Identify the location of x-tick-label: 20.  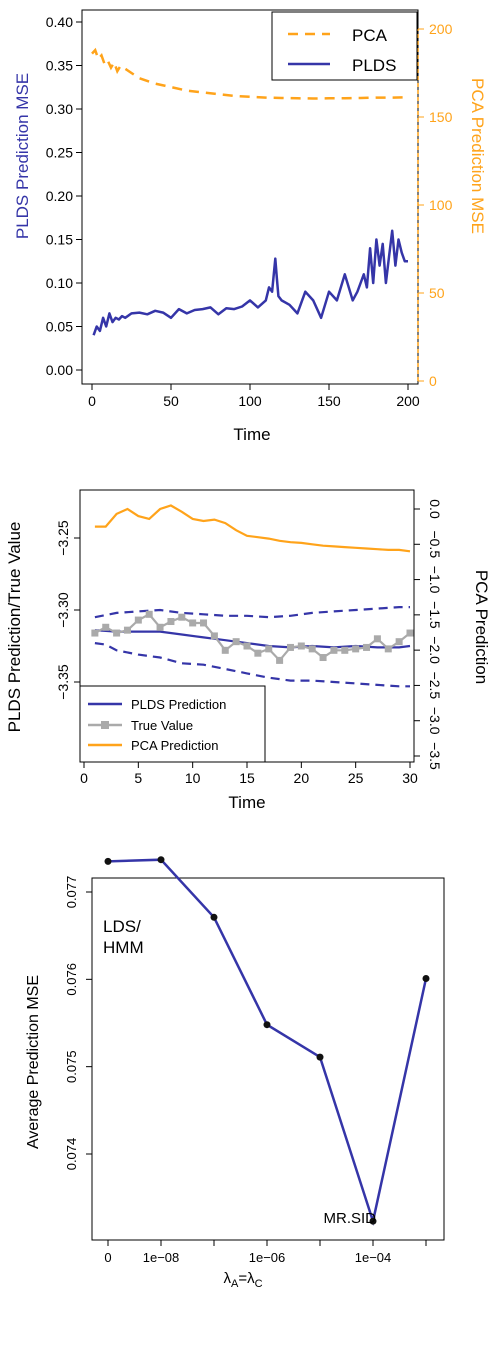
(302, 778).